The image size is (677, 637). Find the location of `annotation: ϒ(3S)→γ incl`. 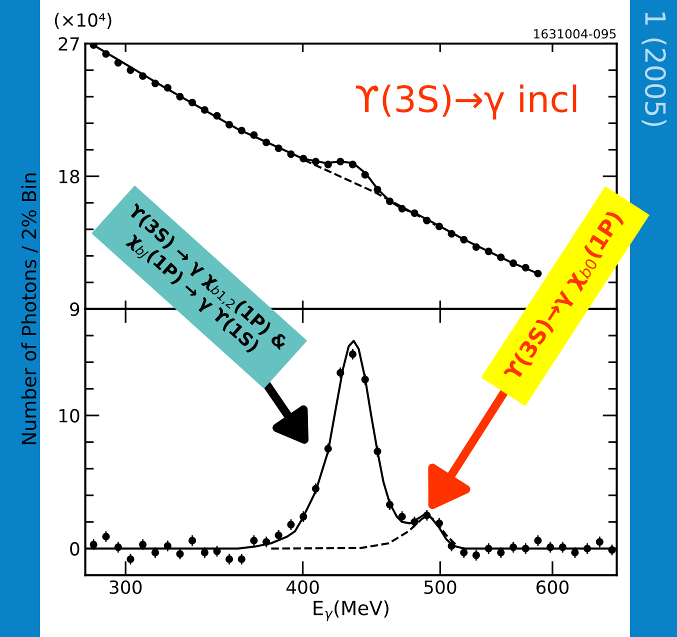

annotation: ϒ(3S)→γ incl is located at coordinates (466, 102).